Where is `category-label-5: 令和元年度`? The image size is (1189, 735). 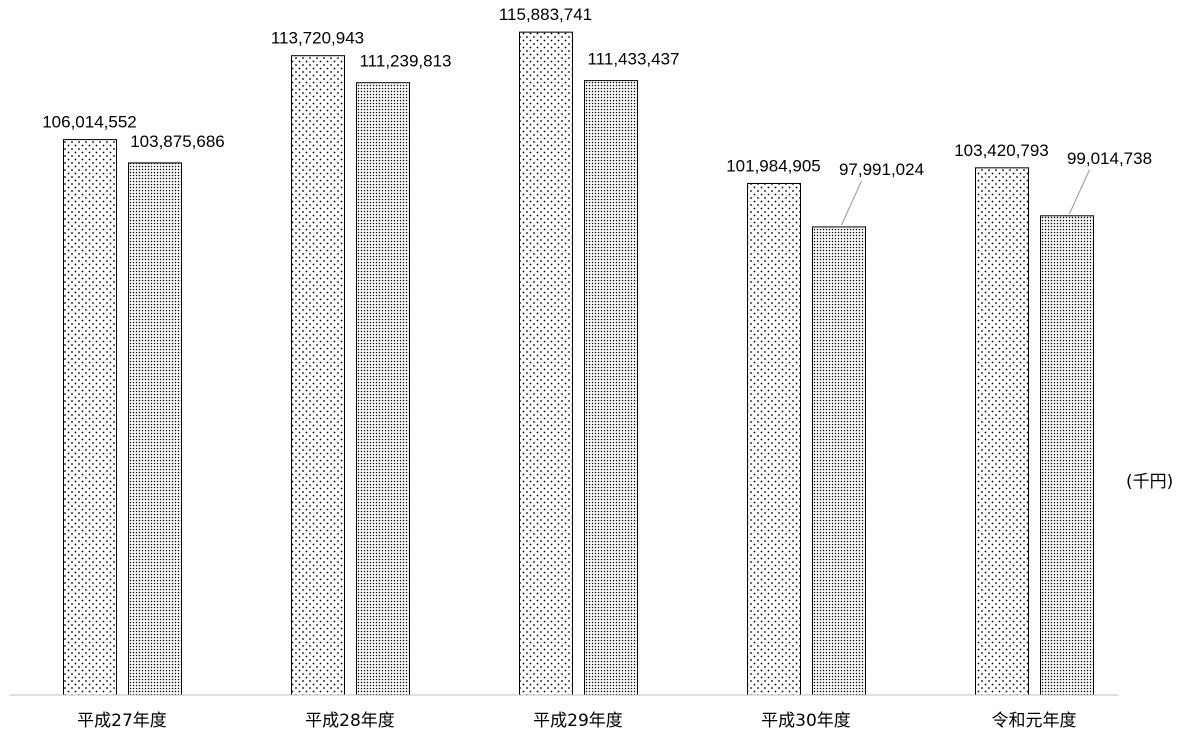 category-label-5: 令和元年度 is located at coordinates (1034, 721).